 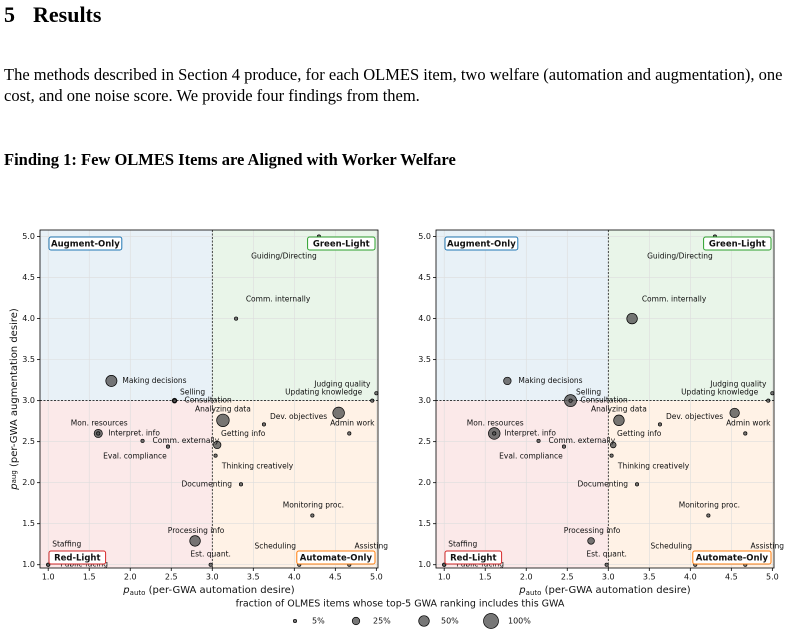 What do you see at coordinates (649, 577) in the screenshot?
I see `x-tick-label: 3.5` at bounding box center [649, 577].